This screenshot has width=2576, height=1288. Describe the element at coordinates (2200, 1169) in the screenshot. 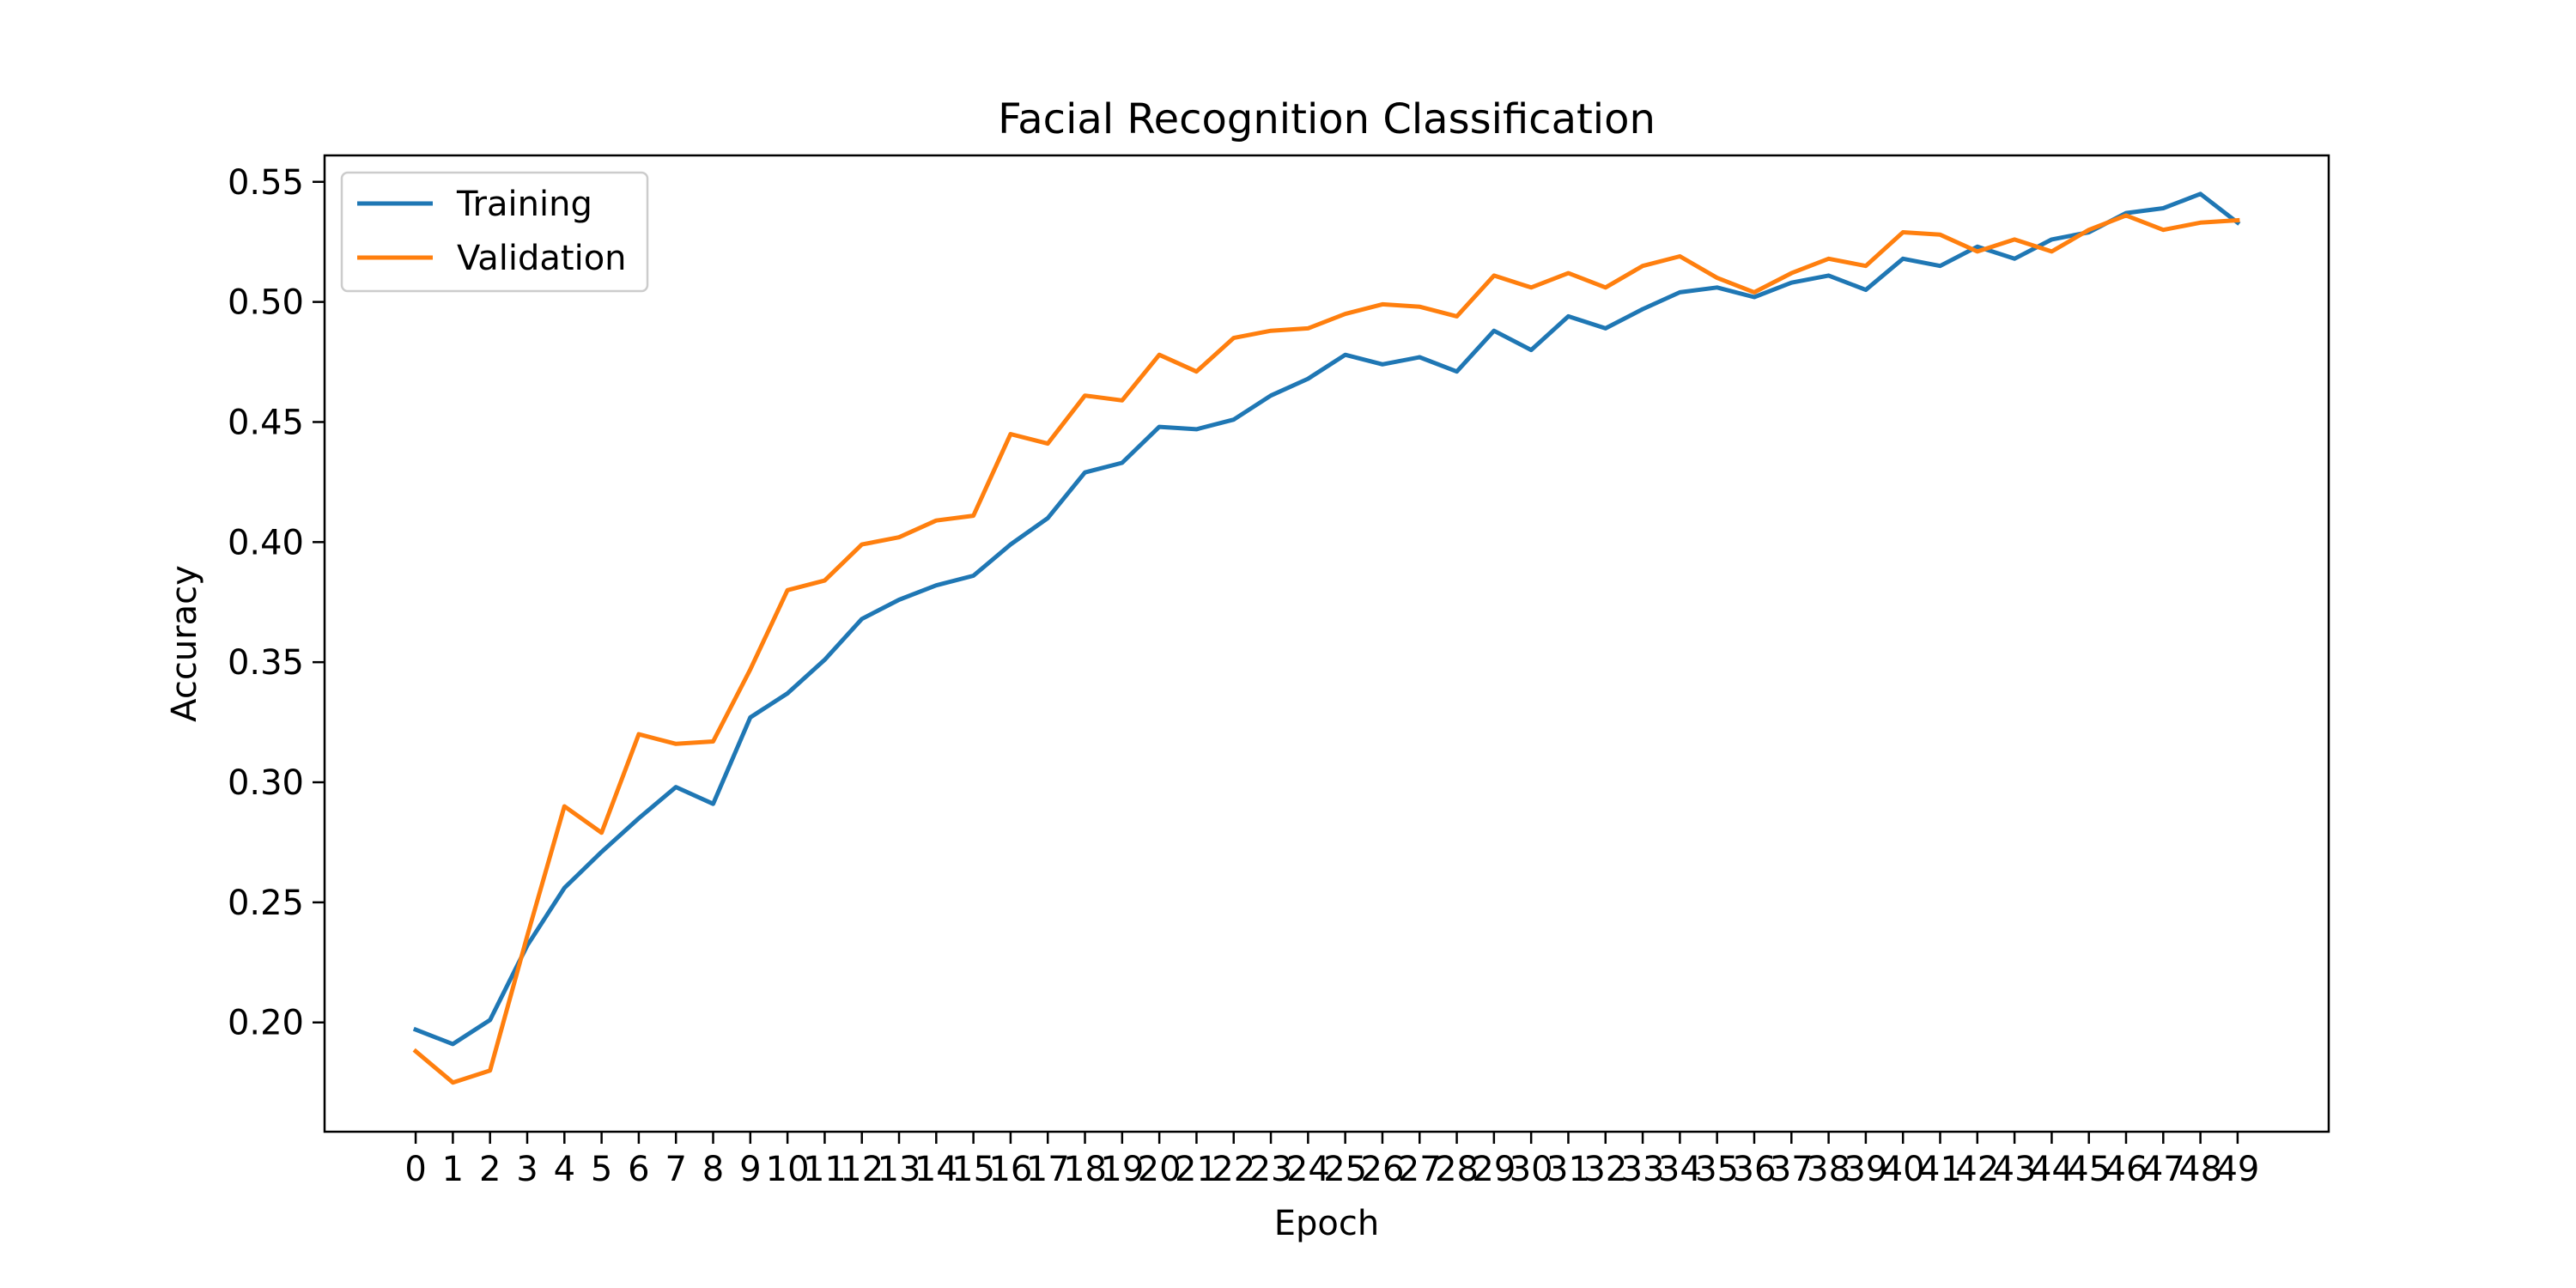

I see `x-tick-label: 48` at that location.